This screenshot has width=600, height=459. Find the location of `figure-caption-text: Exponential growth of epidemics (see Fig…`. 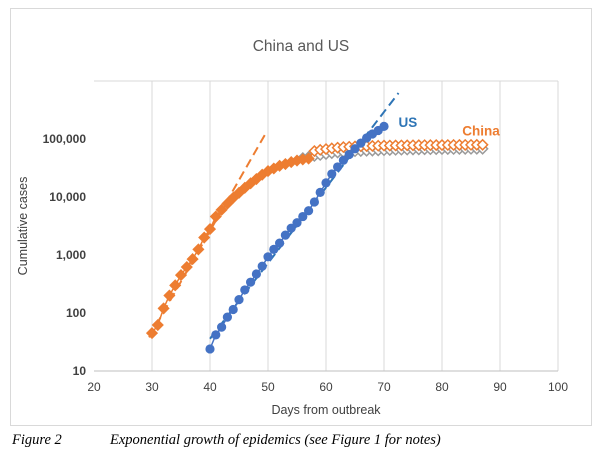

figure-caption-text: Exponential growth of epidemics (see Fig… is located at coordinates (275, 440).